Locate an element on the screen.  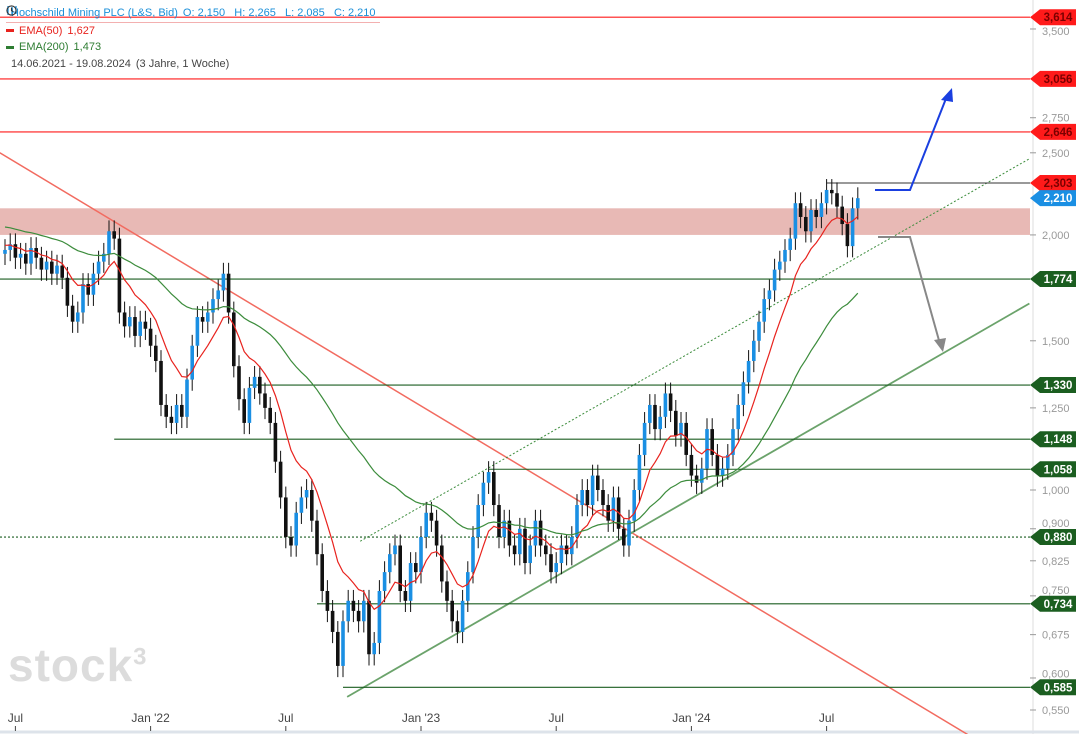
price-tag-label: 0,585 is located at coordinates (1058, 688).